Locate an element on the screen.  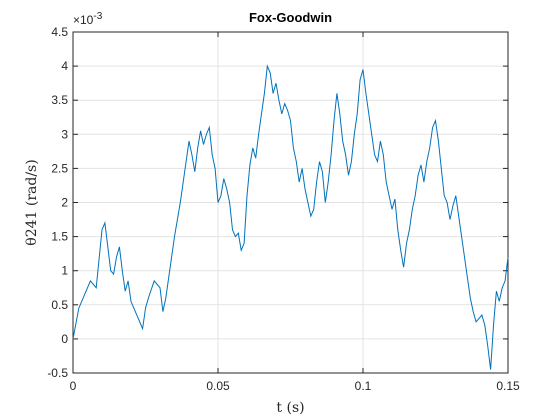
x-tick-label: 0.1 is located at coordinates (363, 386).